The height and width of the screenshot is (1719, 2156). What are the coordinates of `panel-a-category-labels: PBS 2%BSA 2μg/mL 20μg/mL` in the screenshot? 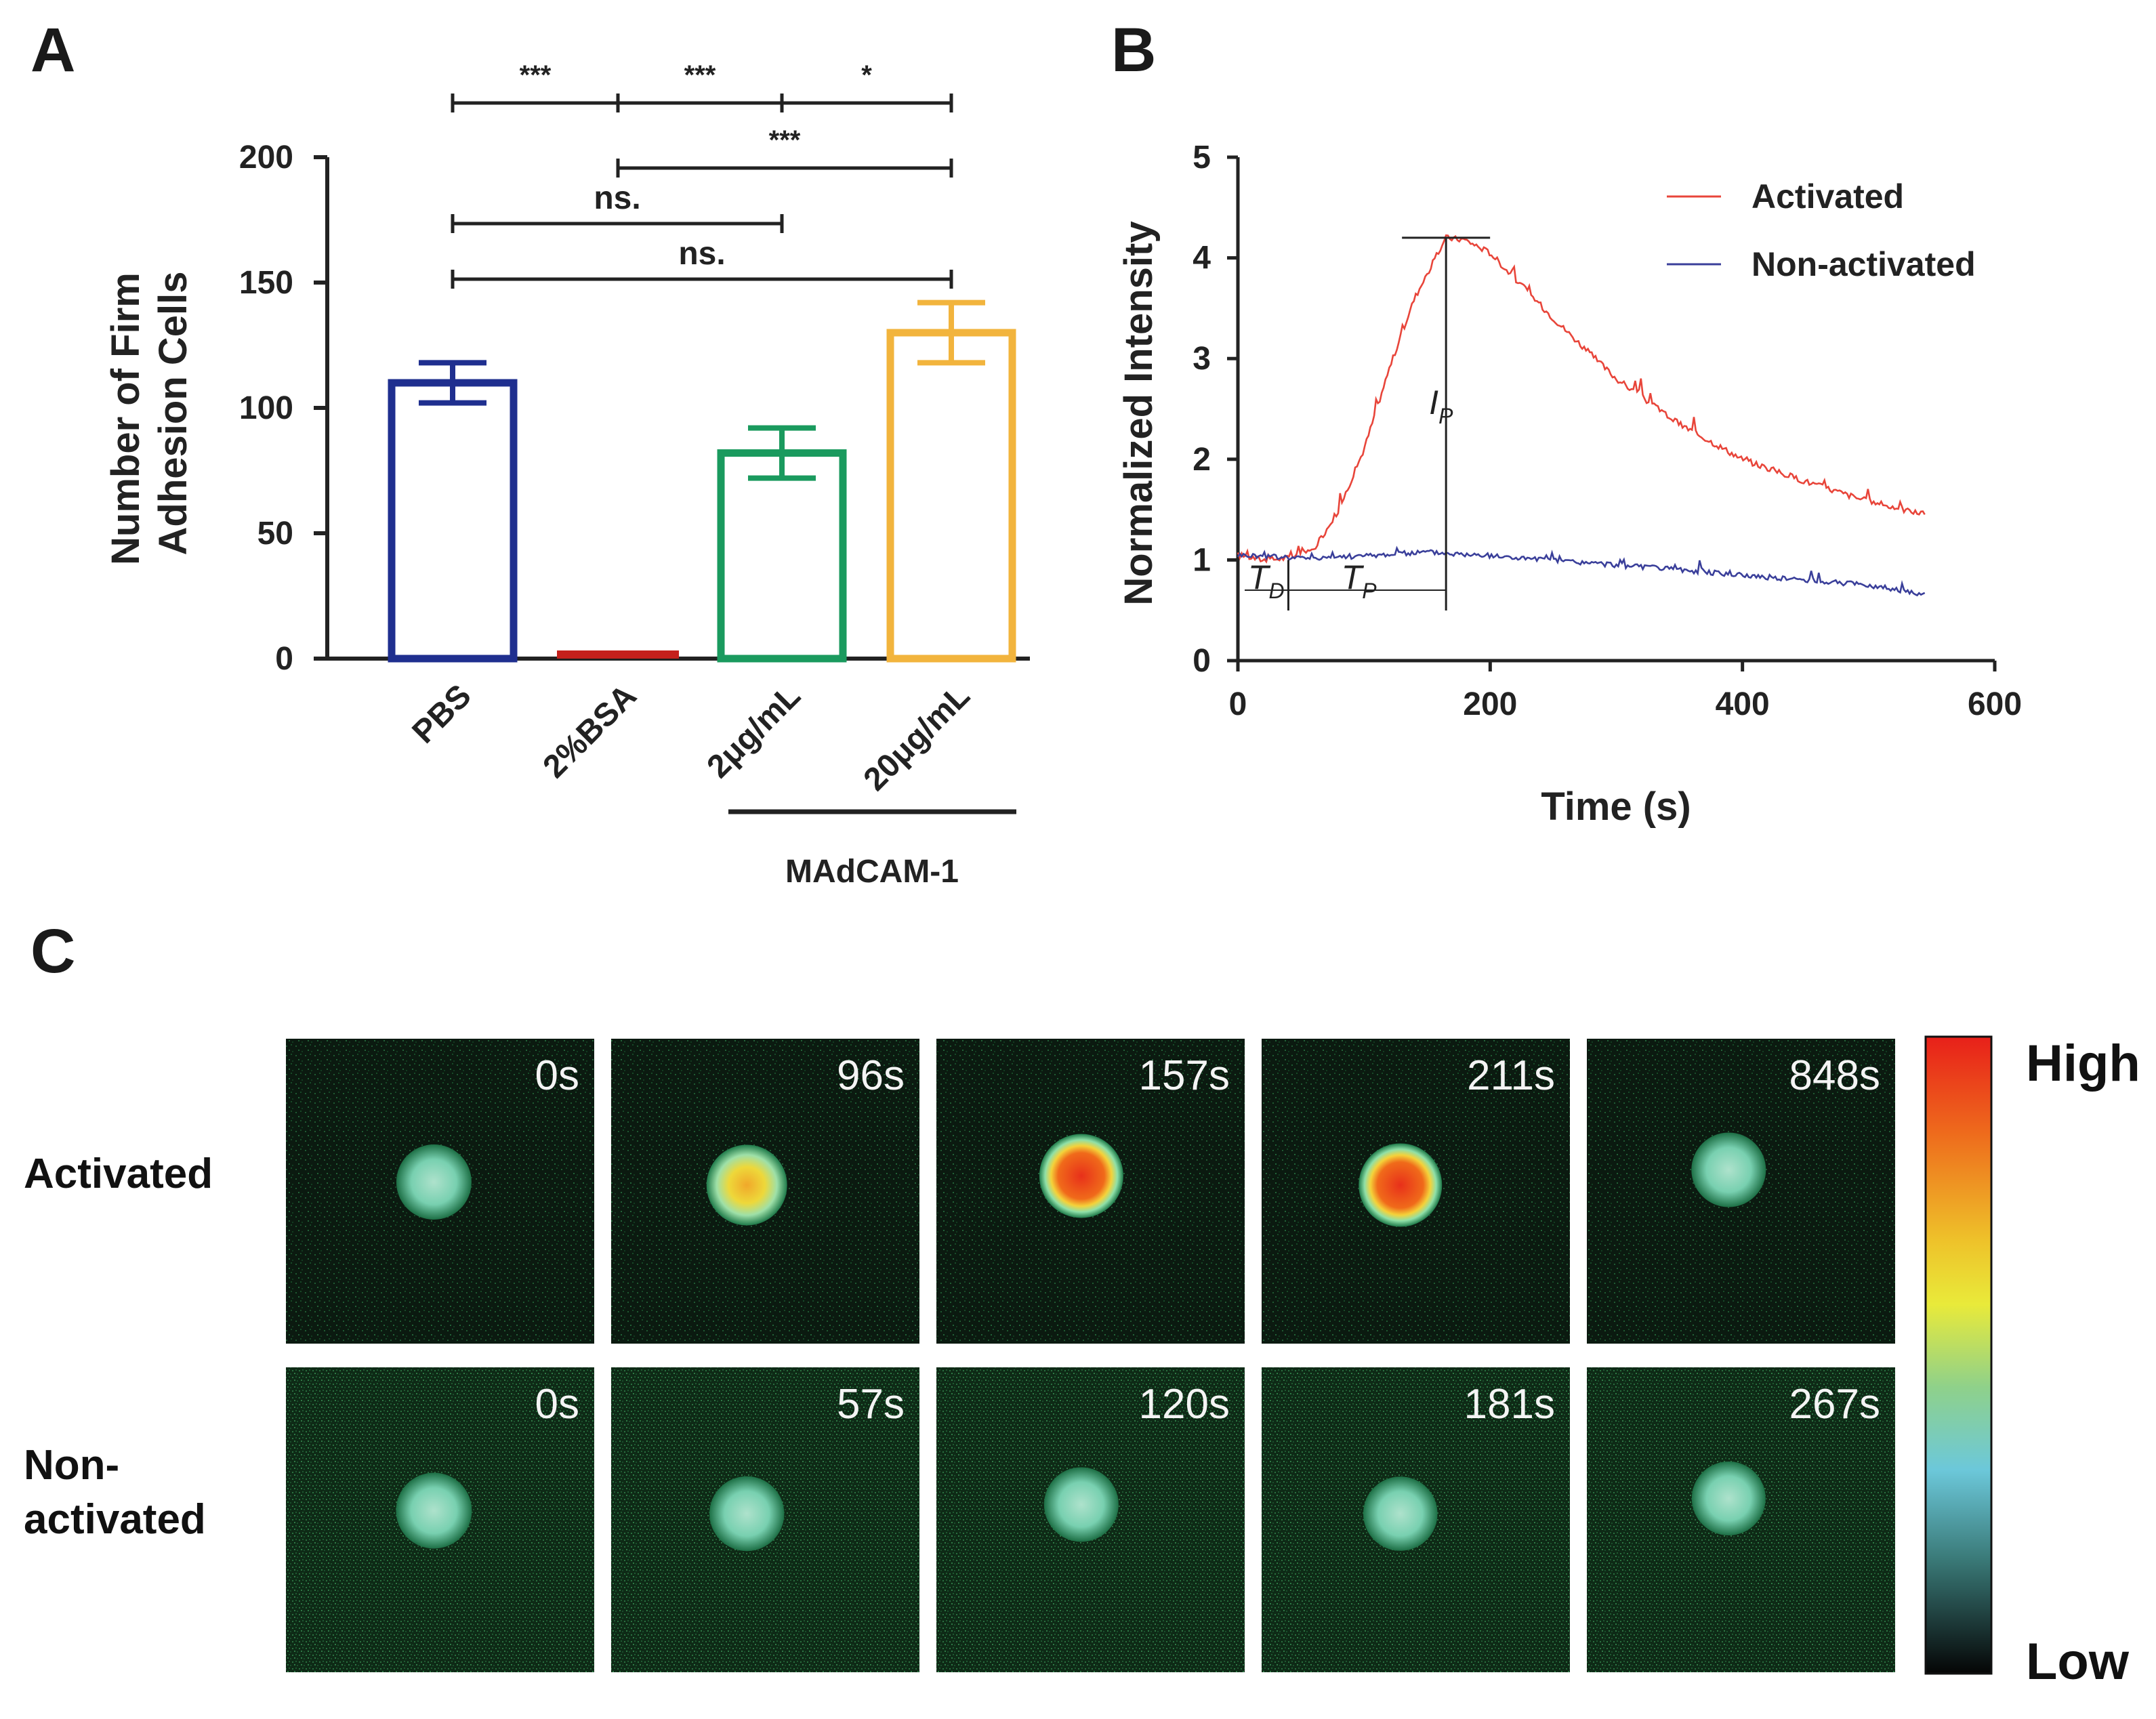 It's located at (691, 738).